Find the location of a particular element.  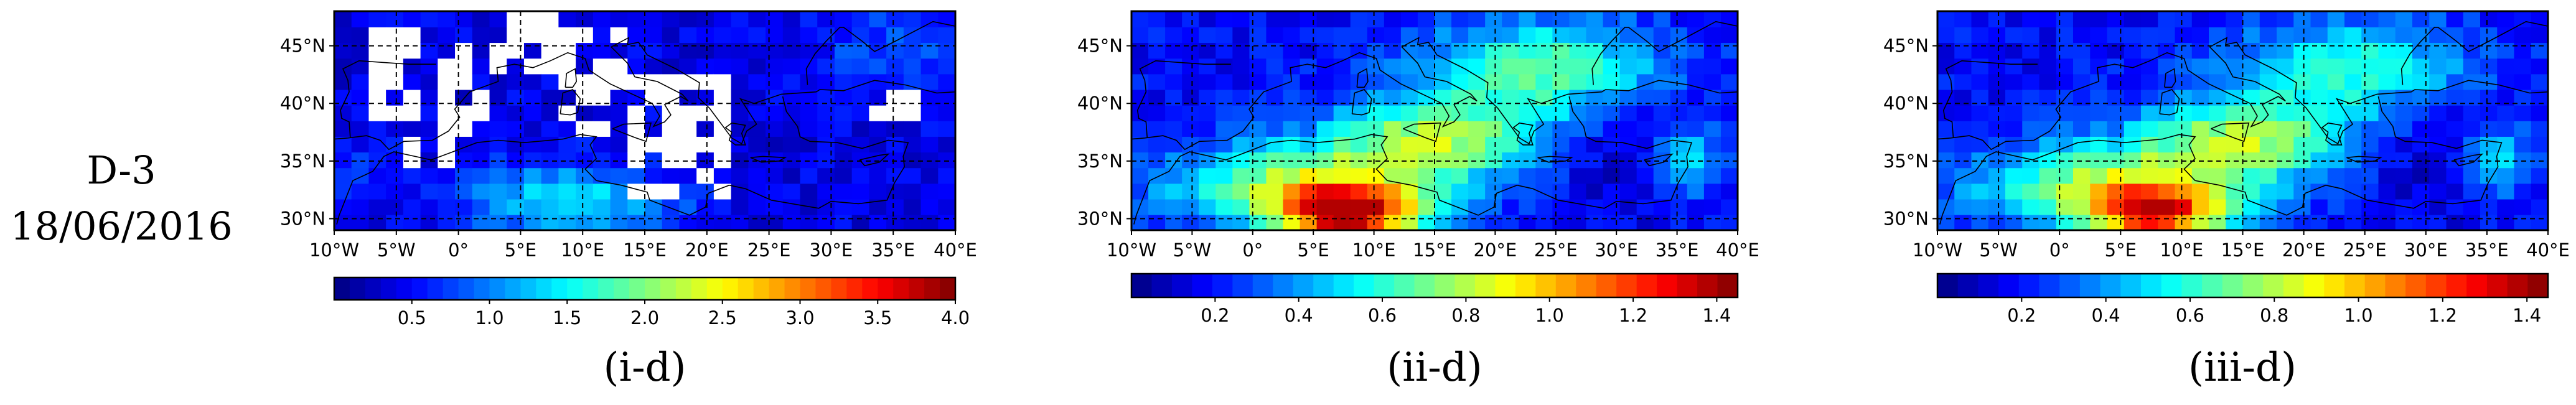

y-tick-label: 35°N is located at coordinates (1100, 161).